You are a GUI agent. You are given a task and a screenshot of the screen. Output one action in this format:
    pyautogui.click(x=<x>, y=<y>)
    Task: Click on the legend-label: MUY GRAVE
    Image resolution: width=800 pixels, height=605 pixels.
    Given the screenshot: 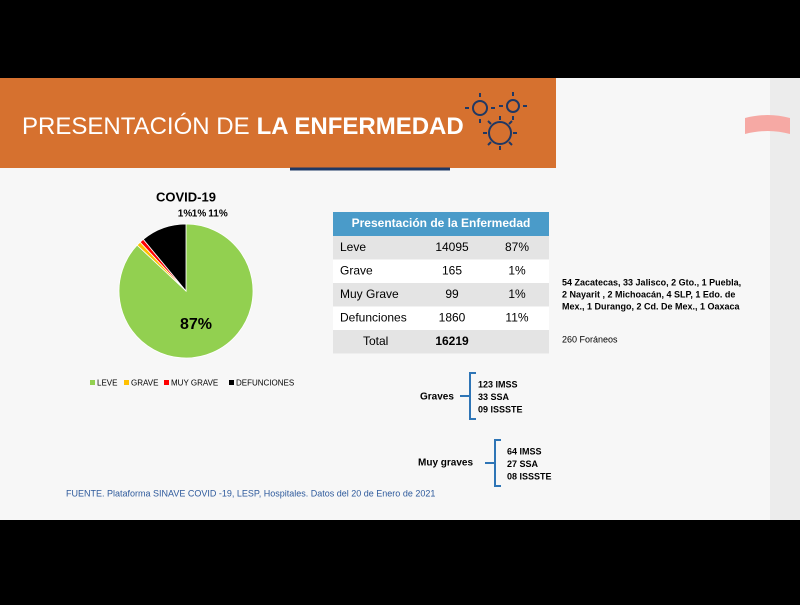 What is the action you would take?
    pyautogui.click(x=194, y=383)
    